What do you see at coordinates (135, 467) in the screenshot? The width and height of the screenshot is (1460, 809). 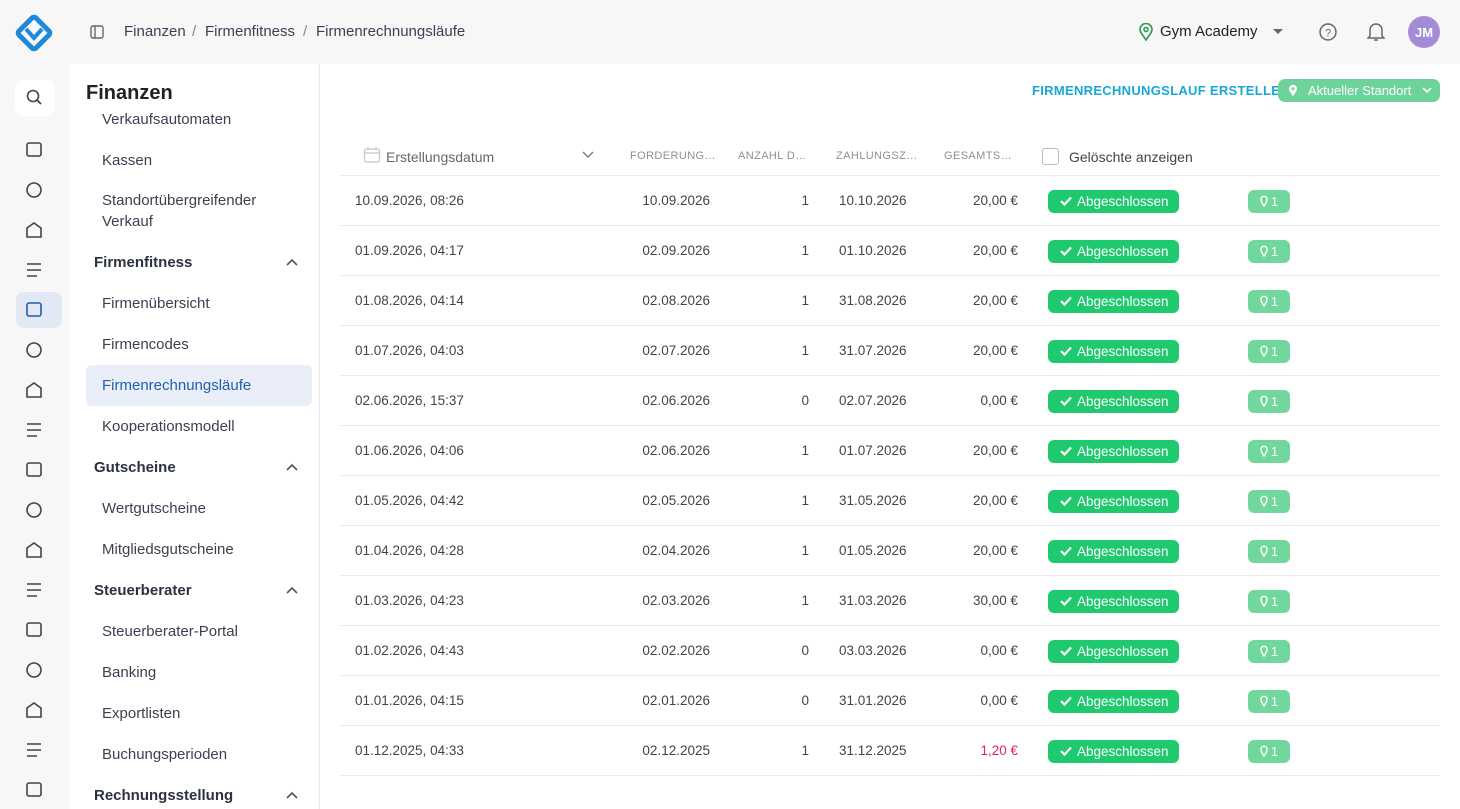 I see `nav-group-label: Gutscheine` at bounding box center [135, 467].